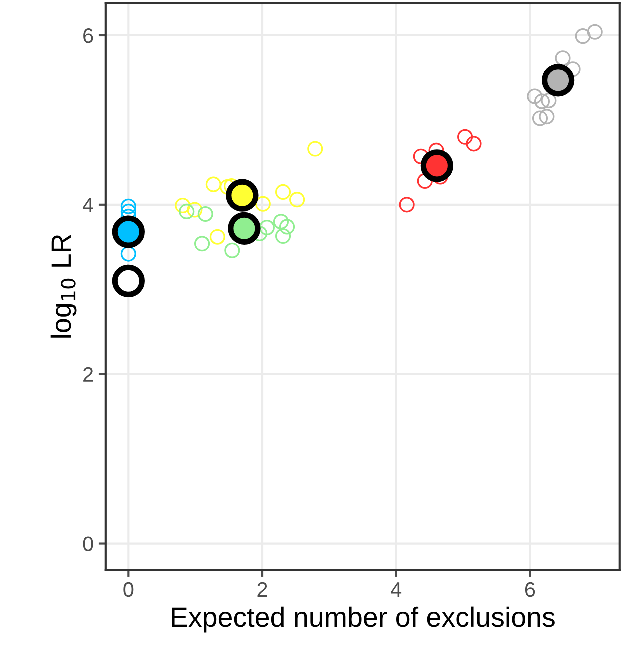 Image resolution: width=623 pixels, height=659 pixels. I want to click on x-tick-label: 0, so click(129, 590).